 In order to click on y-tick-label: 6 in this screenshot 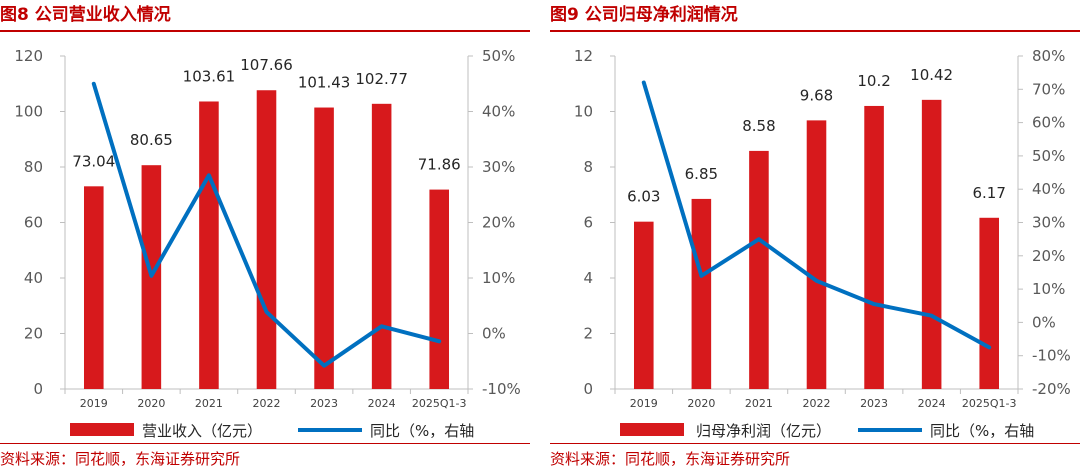, I will do `click(588, 223)`.